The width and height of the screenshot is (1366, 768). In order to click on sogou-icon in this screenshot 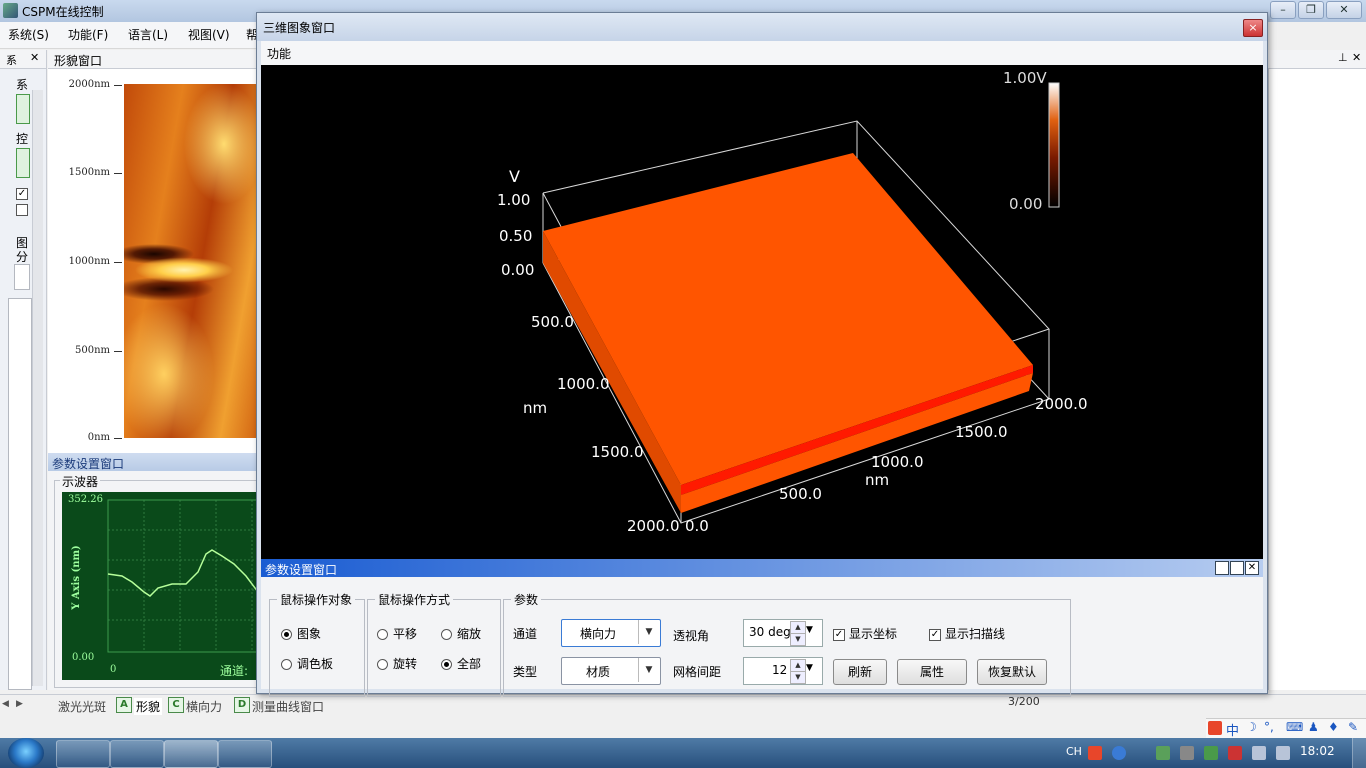, I will do `click(1215, 728)`.